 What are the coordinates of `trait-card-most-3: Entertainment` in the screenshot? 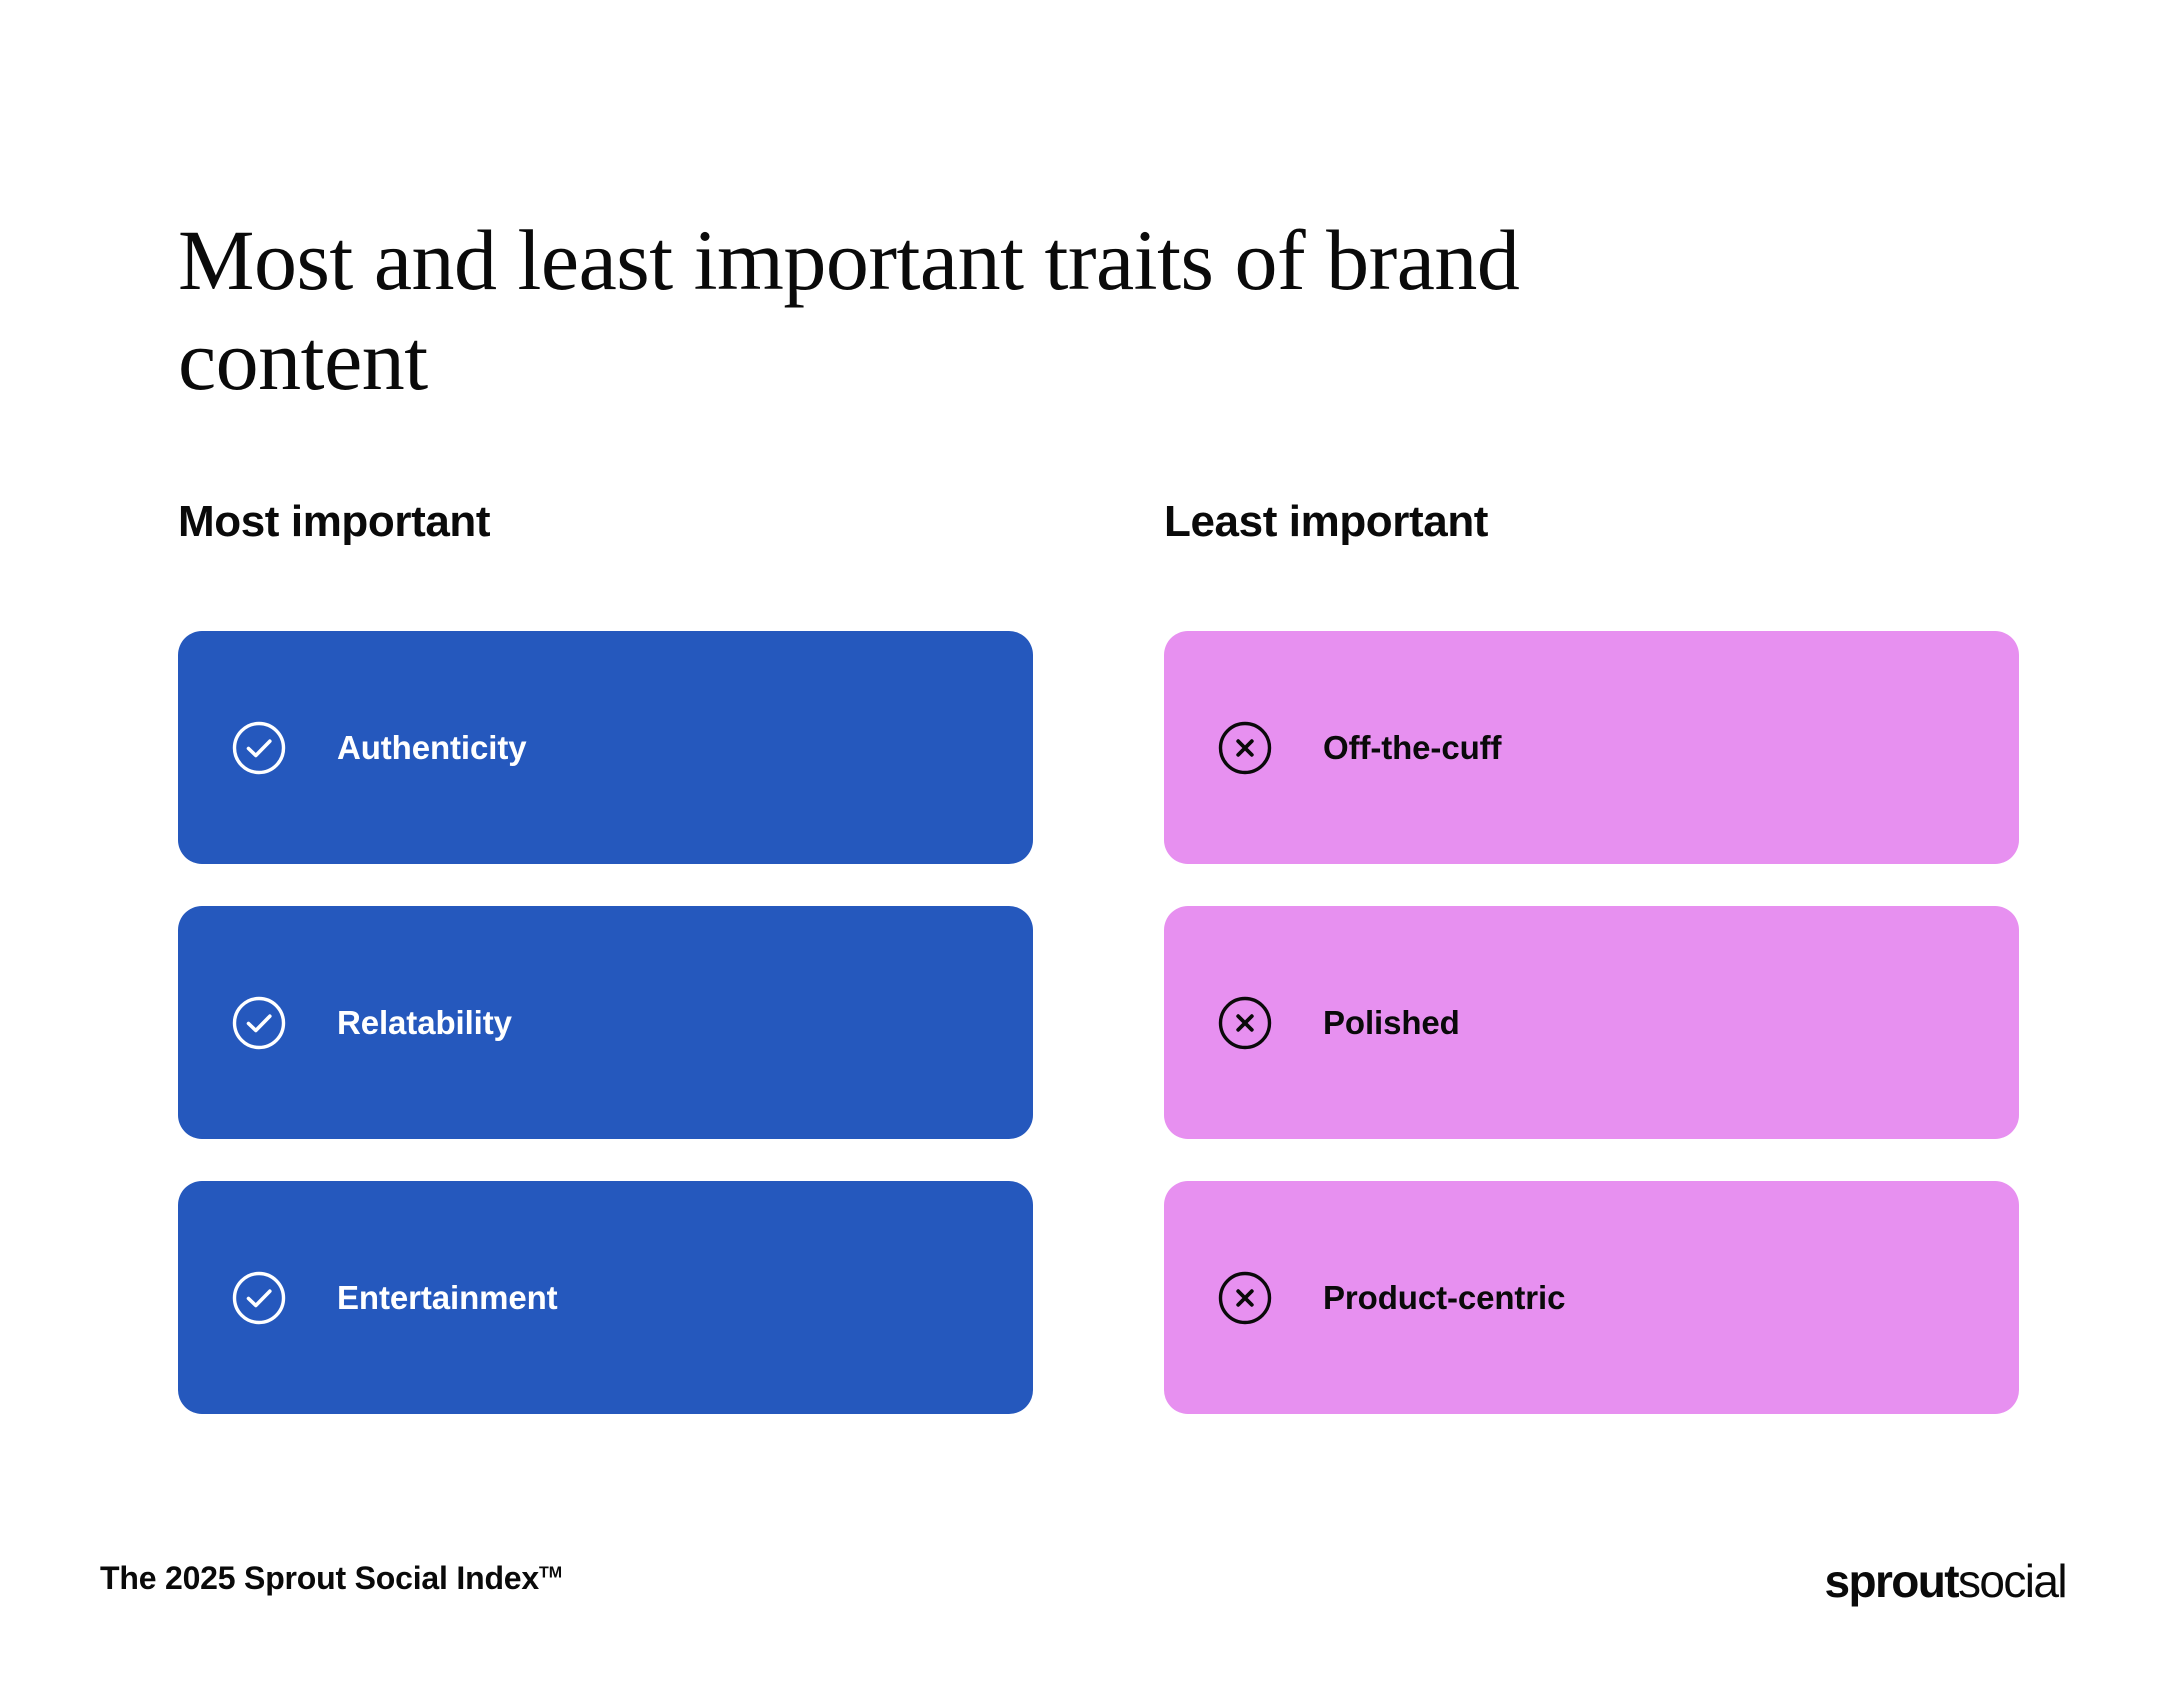 It's located at (605, 1297).